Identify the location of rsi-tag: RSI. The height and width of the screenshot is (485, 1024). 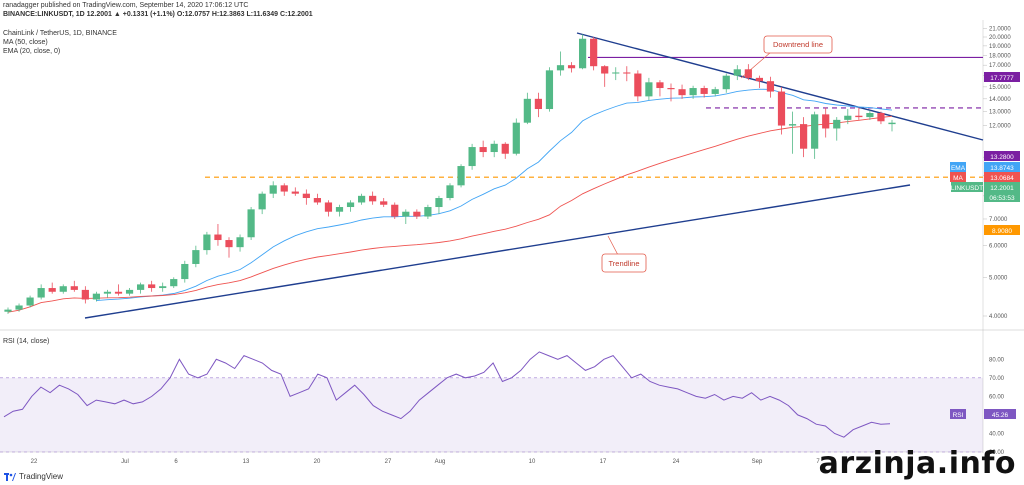
(958, 415).